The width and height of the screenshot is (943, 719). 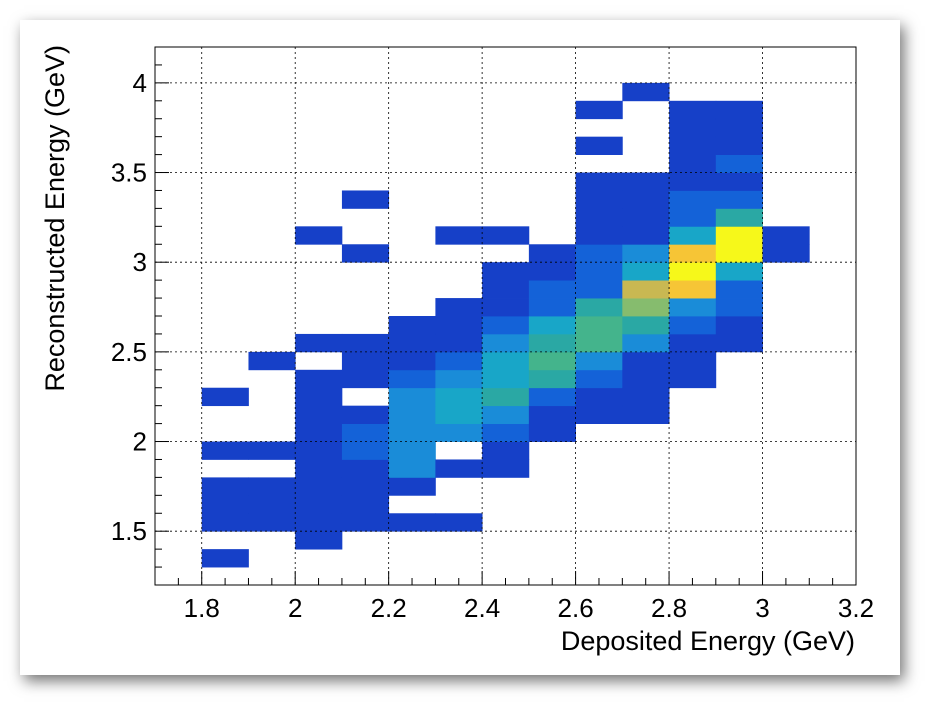 What do you see at coordinates (482, 608) in the screenshot?
I see `x-tick-label: 2.4` at bounding box center [482, 608].